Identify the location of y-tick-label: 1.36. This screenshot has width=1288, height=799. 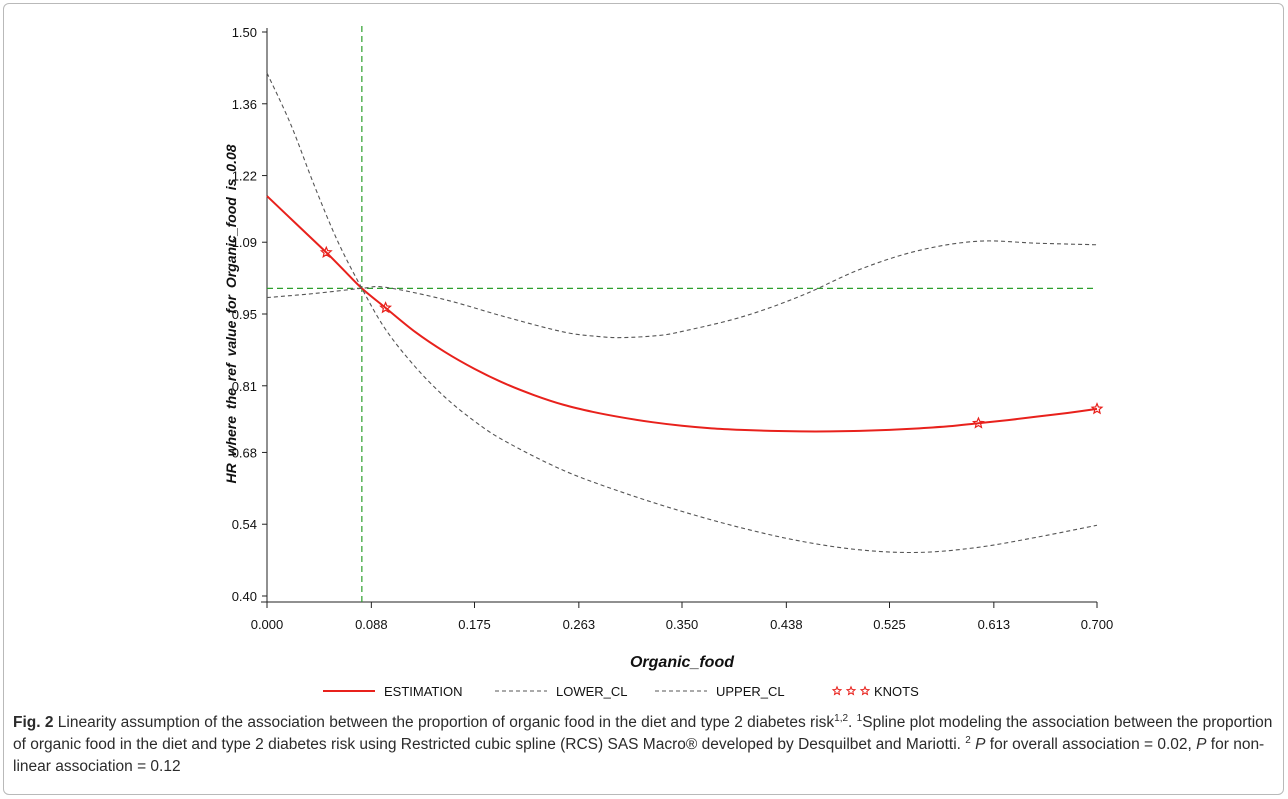
(244, 104).